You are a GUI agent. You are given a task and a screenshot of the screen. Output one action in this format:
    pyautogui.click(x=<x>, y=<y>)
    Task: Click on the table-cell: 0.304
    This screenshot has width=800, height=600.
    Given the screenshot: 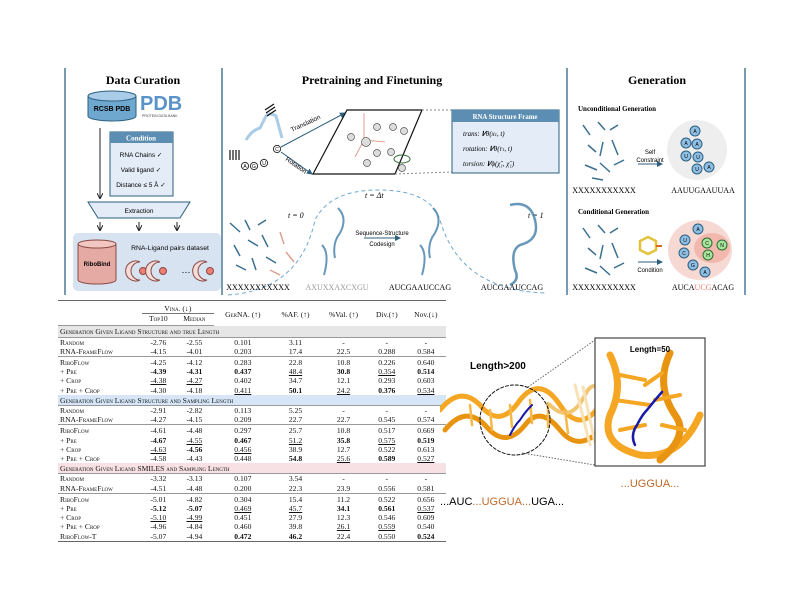 What is the action you would take?
    pyautogui.click(x=242, y=498)
    